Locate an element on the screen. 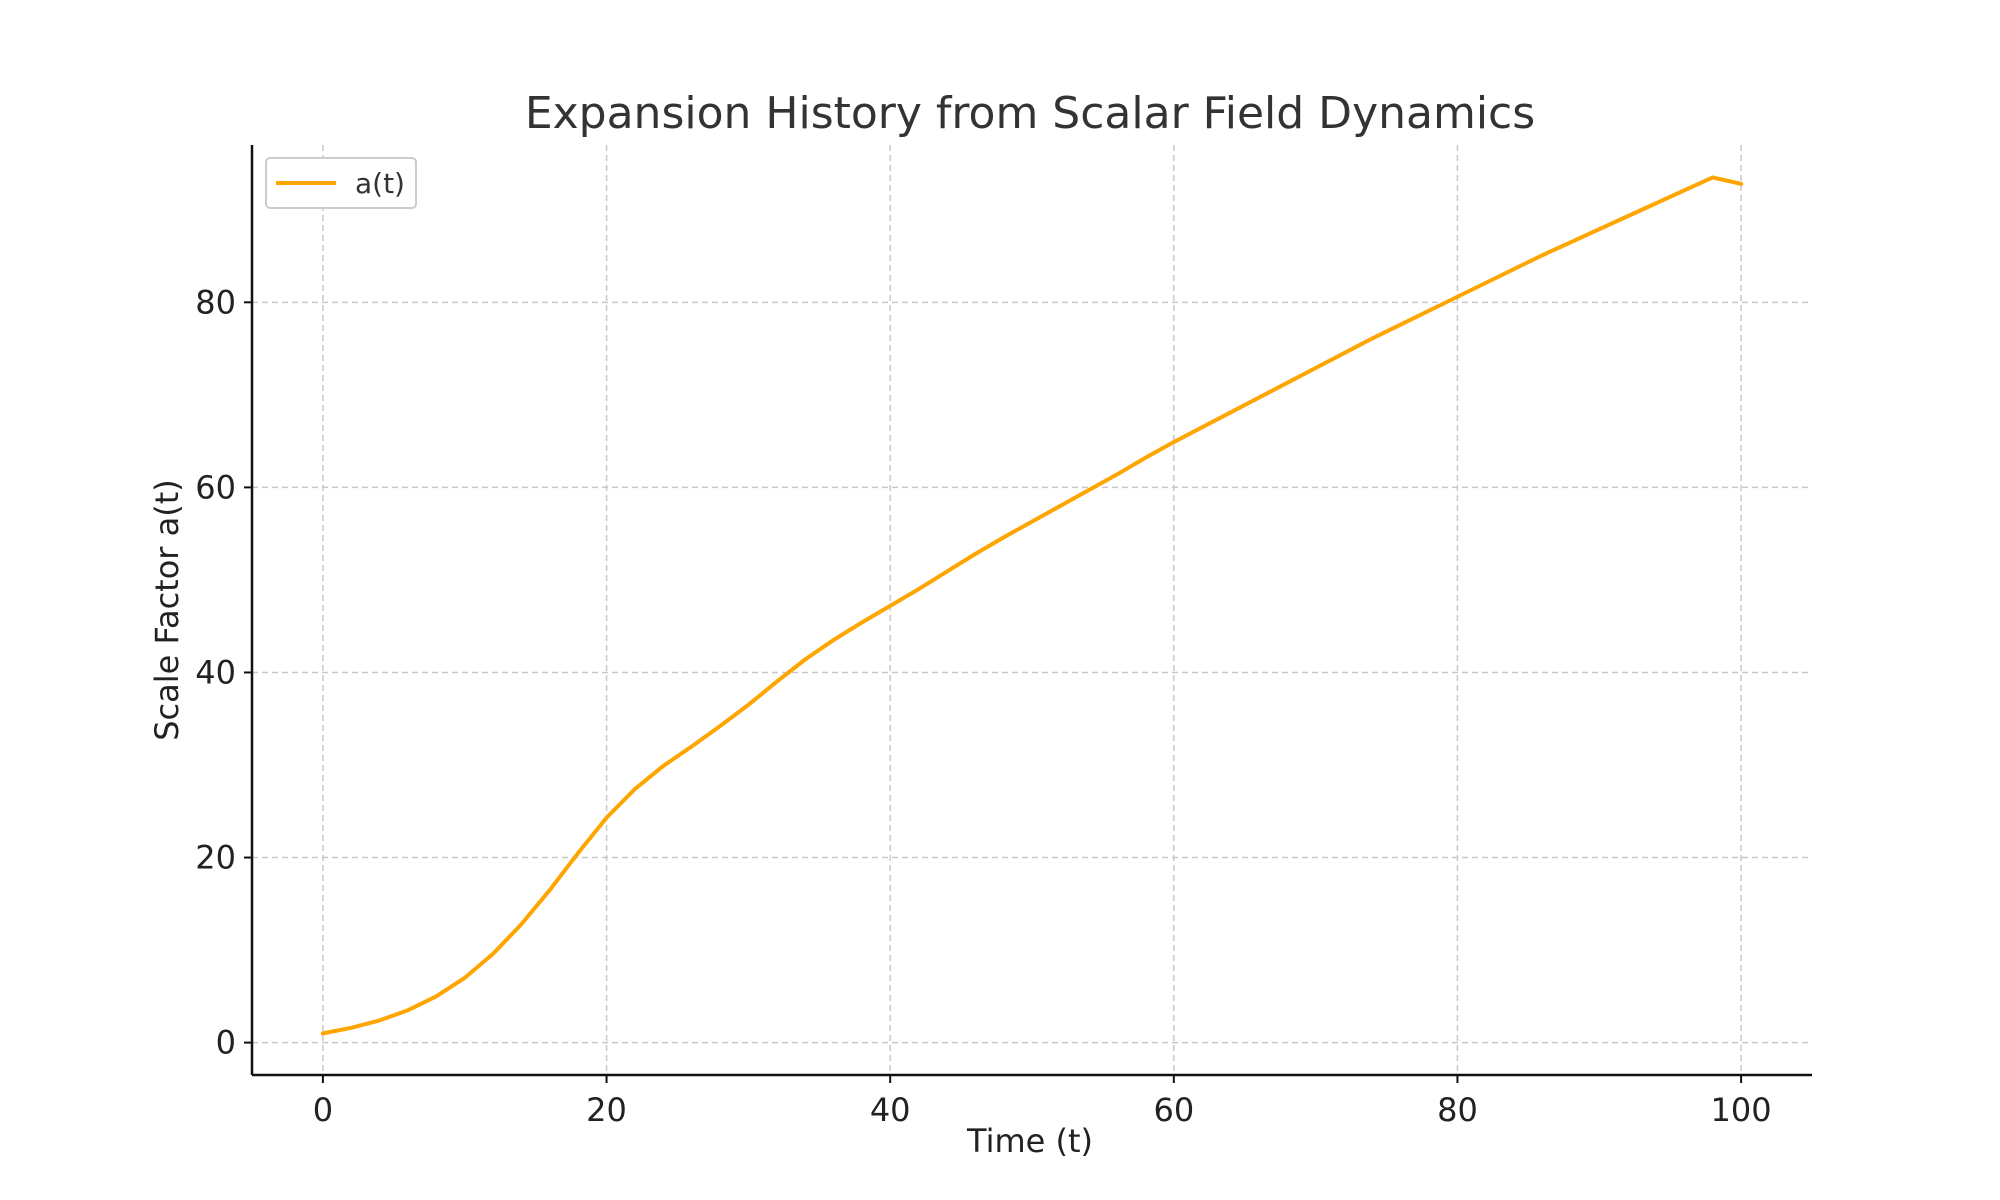 This screenshot has height=1200, width=2000. x-tick-label-100: 100 is located at coordinates (1741, 1110).